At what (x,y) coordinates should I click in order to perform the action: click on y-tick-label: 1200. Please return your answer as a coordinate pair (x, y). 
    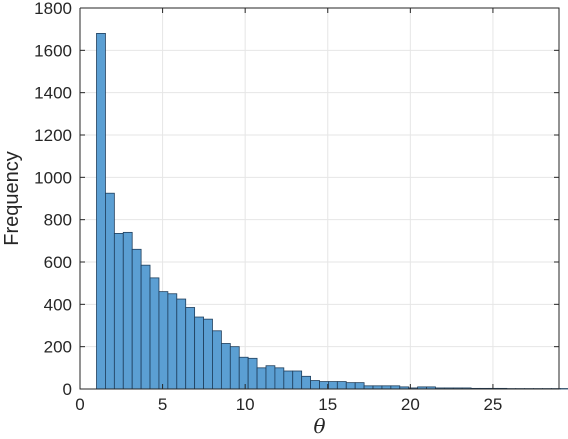
    Looking at the image, I should click on (53, 135).